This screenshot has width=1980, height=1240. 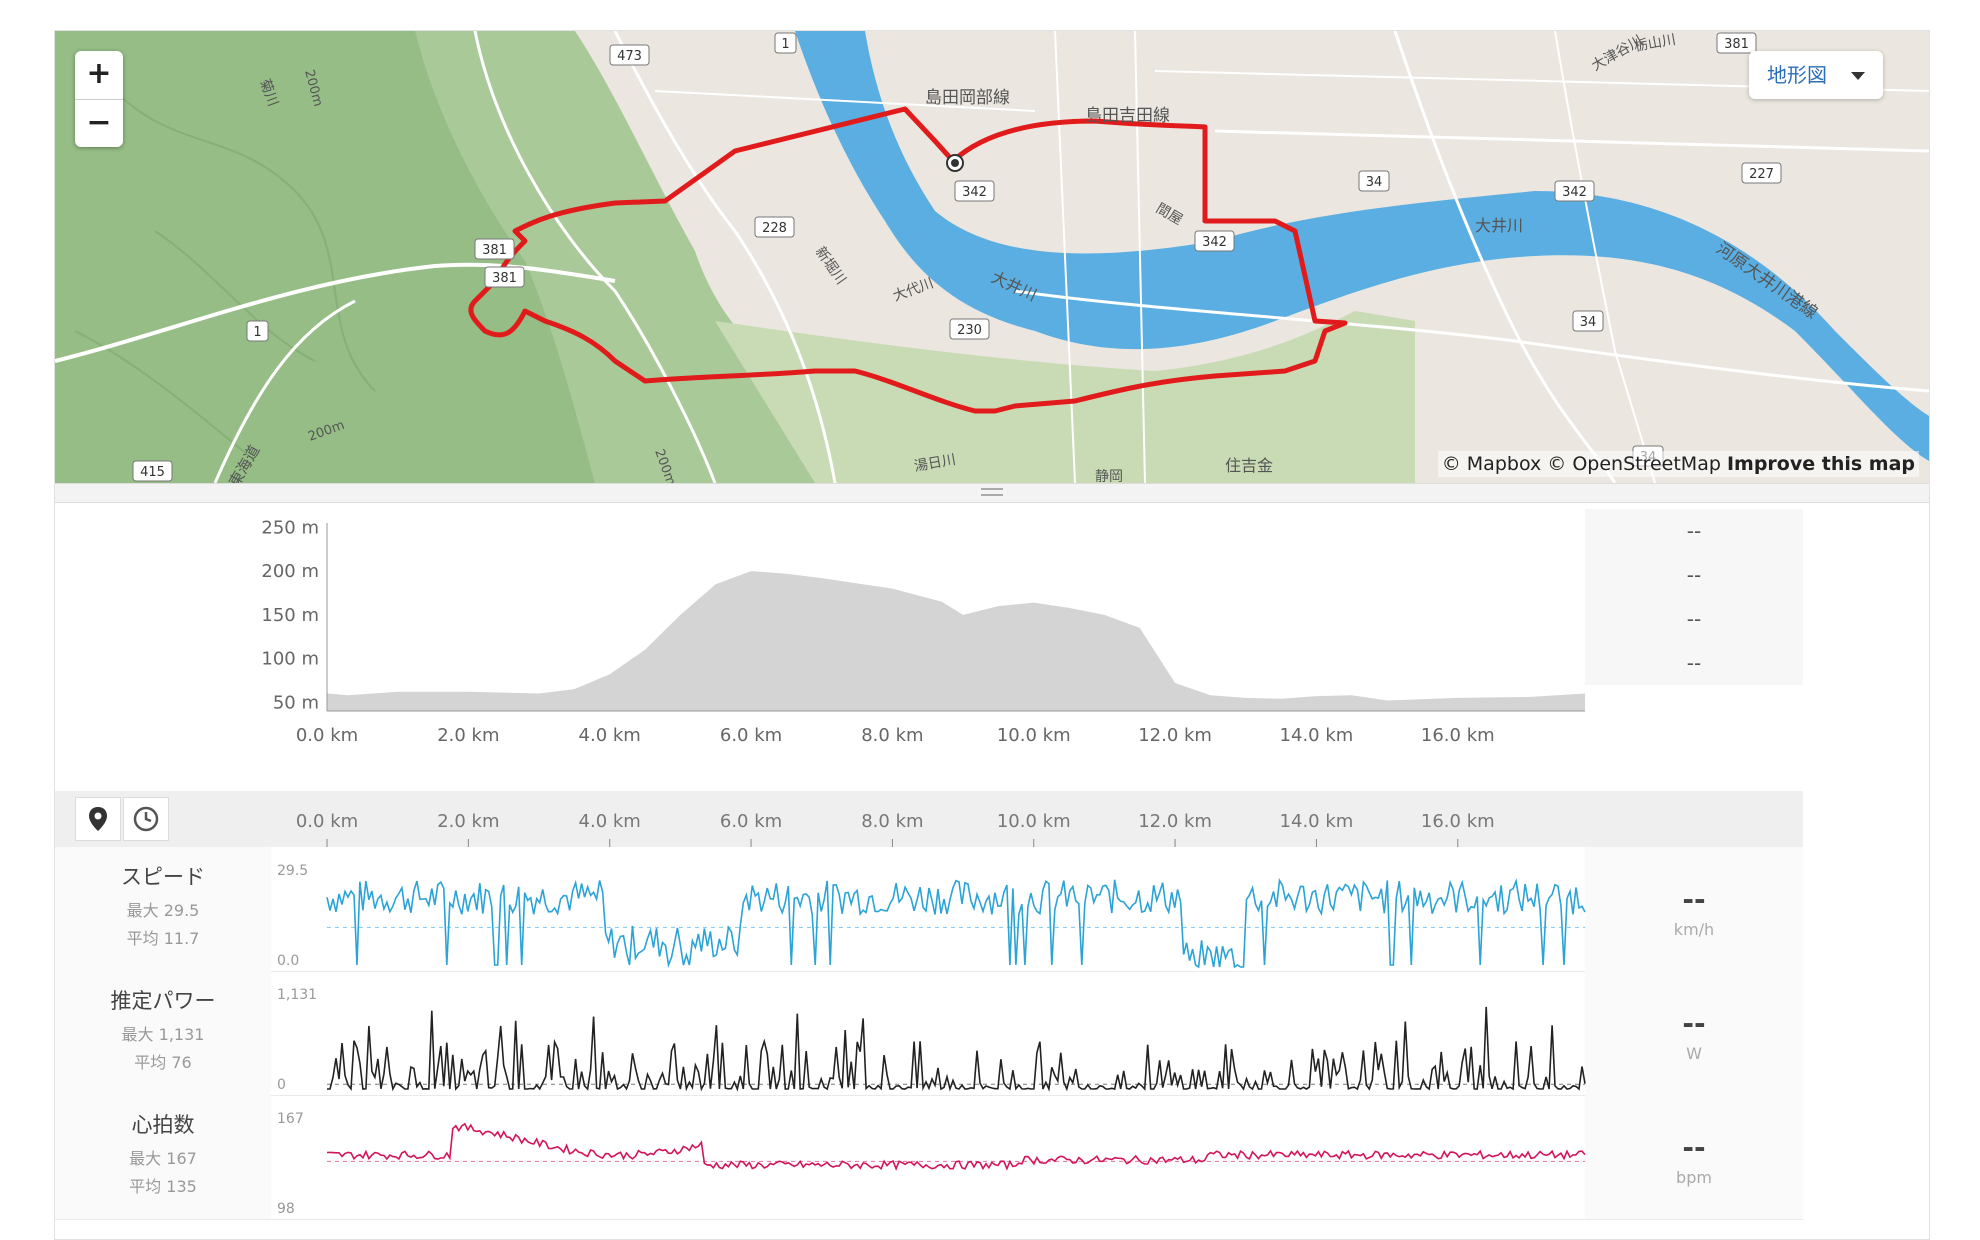 I want to click on chevron-down-icon, so click(x=1858, y=76).